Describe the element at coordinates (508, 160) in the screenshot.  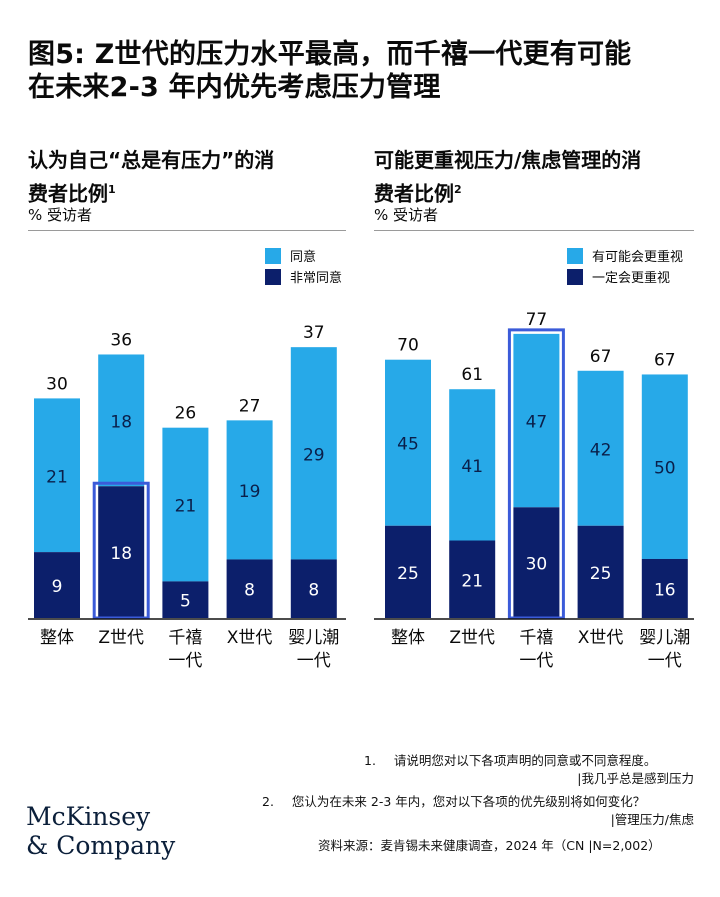
I see `right-title-line1: 可能更重视压力/焦虑管理的消` at that location.